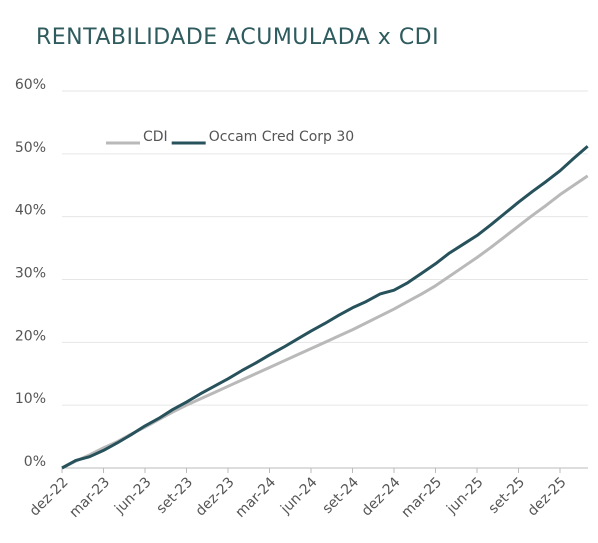 This screenshot has width=598, height=543. Describe the element at coordinates (155, 137) in the screenshot. I see `legend-label: CDI` at that location.